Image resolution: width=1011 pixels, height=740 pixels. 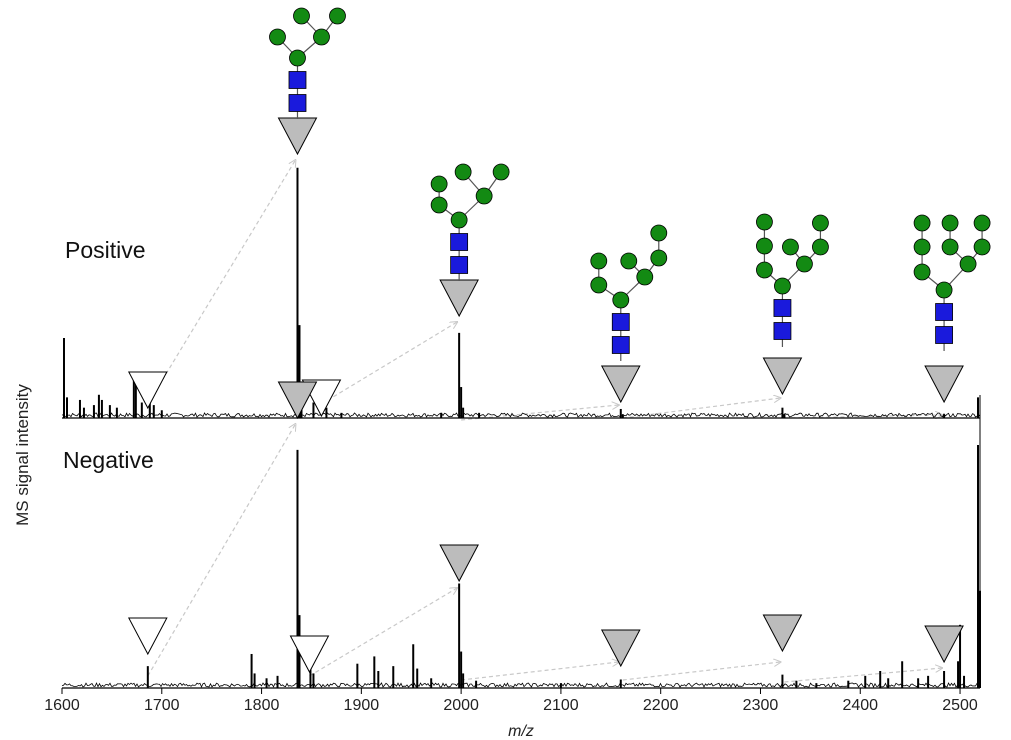 I want to click on x-tick-label: 2200, so click(x=661, y=705).